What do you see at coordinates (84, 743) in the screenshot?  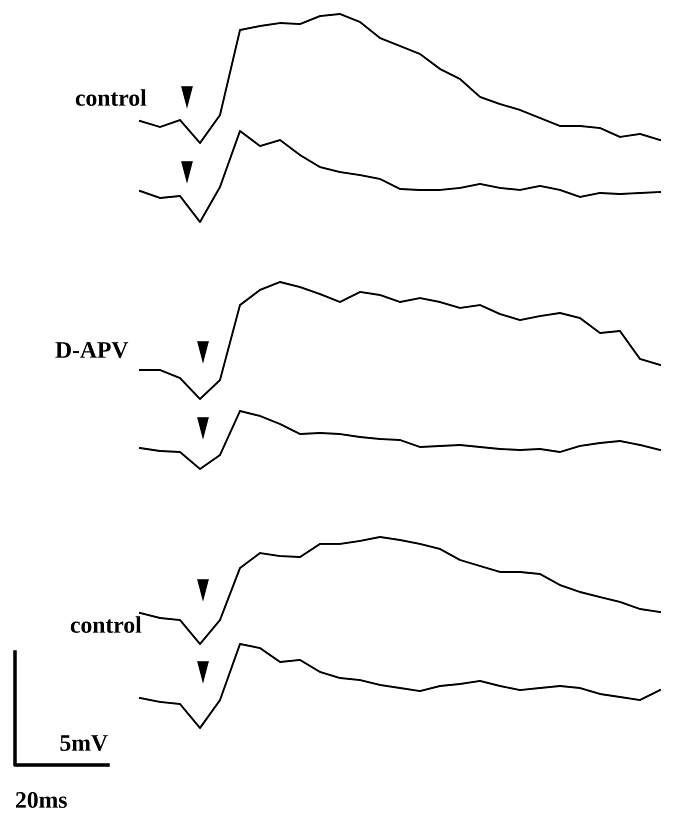 I see `text: 5mV` at bounding box center [84, 743].